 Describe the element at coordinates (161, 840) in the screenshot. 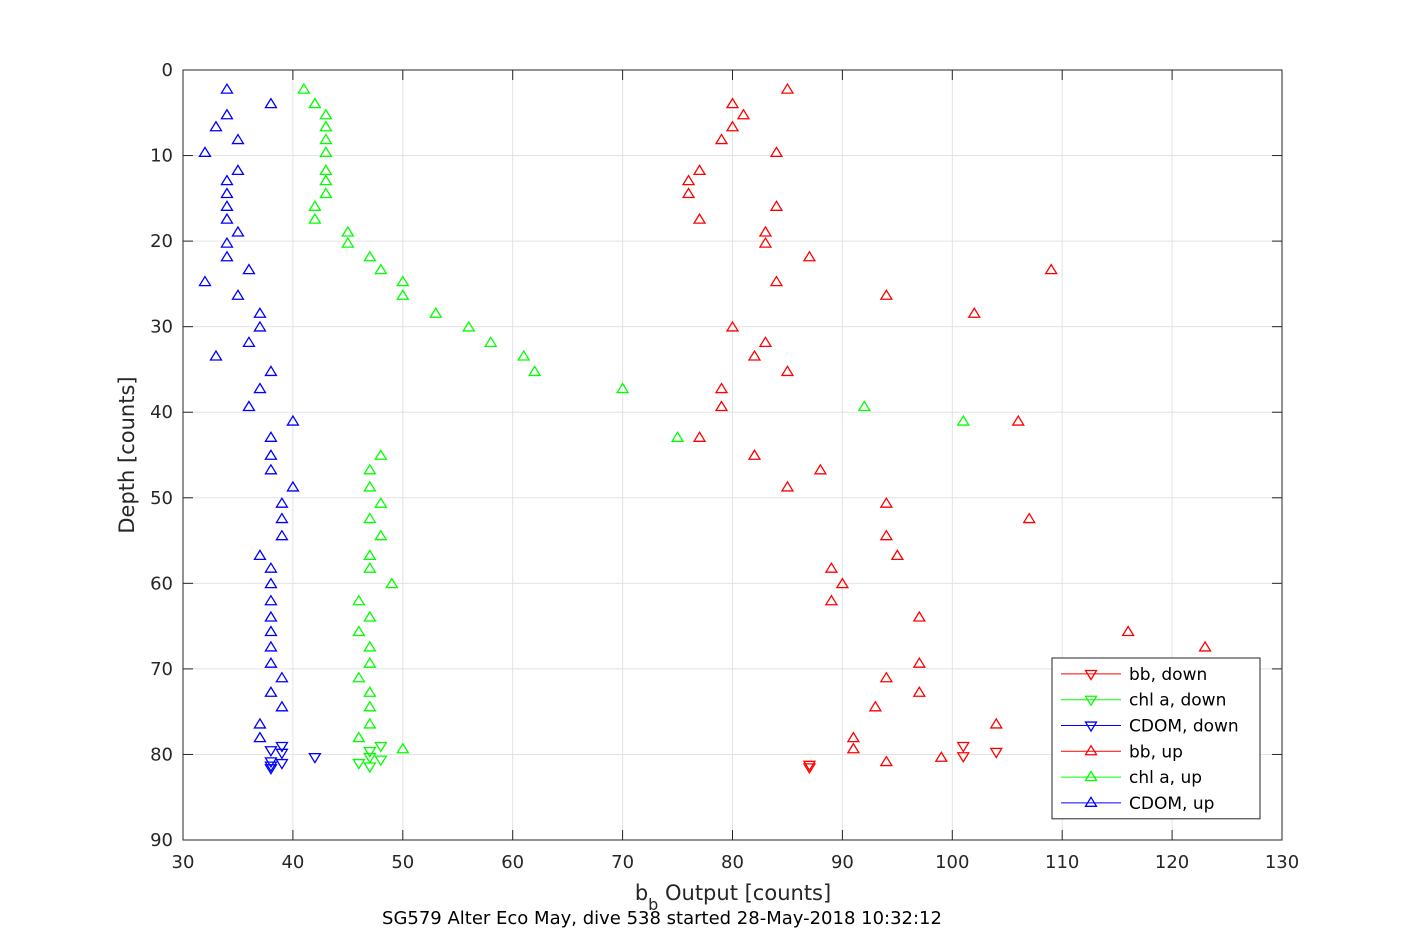

I see `y-tick-label: 90` at that location.